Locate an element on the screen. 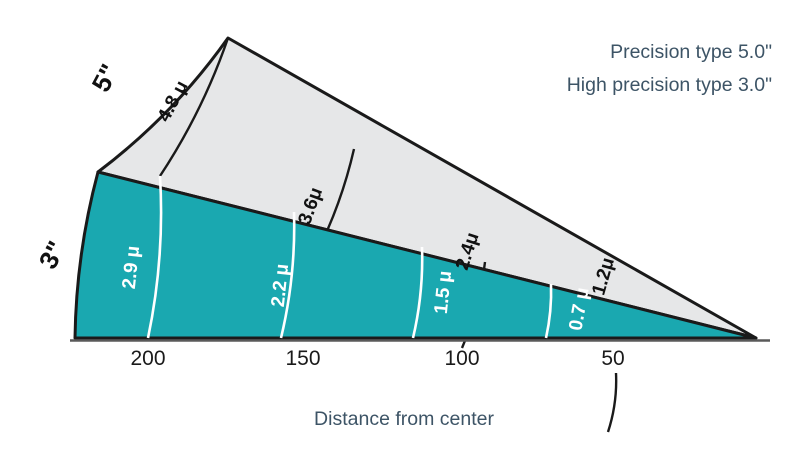  inner-segment-label-3: 1.5 μ is located at coordinates (443, 292).